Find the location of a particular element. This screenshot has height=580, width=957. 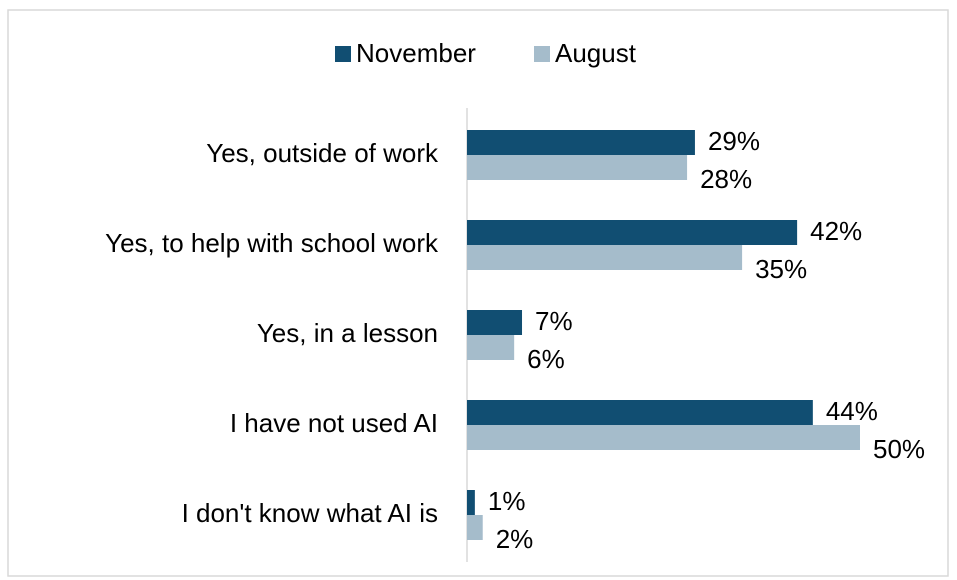

category-label: Yes, in a lesson is located at coordinates (347, 333).